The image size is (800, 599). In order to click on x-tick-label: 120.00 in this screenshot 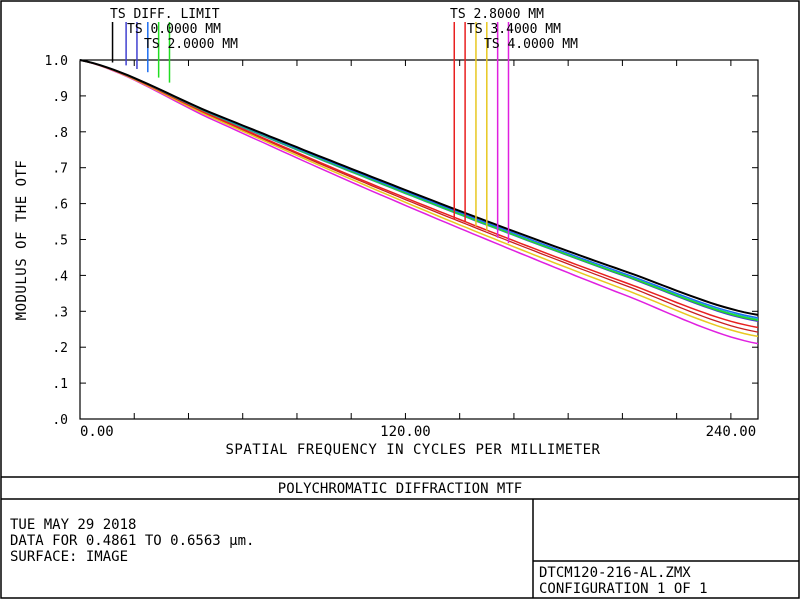, I will do `click(405, 432)`.